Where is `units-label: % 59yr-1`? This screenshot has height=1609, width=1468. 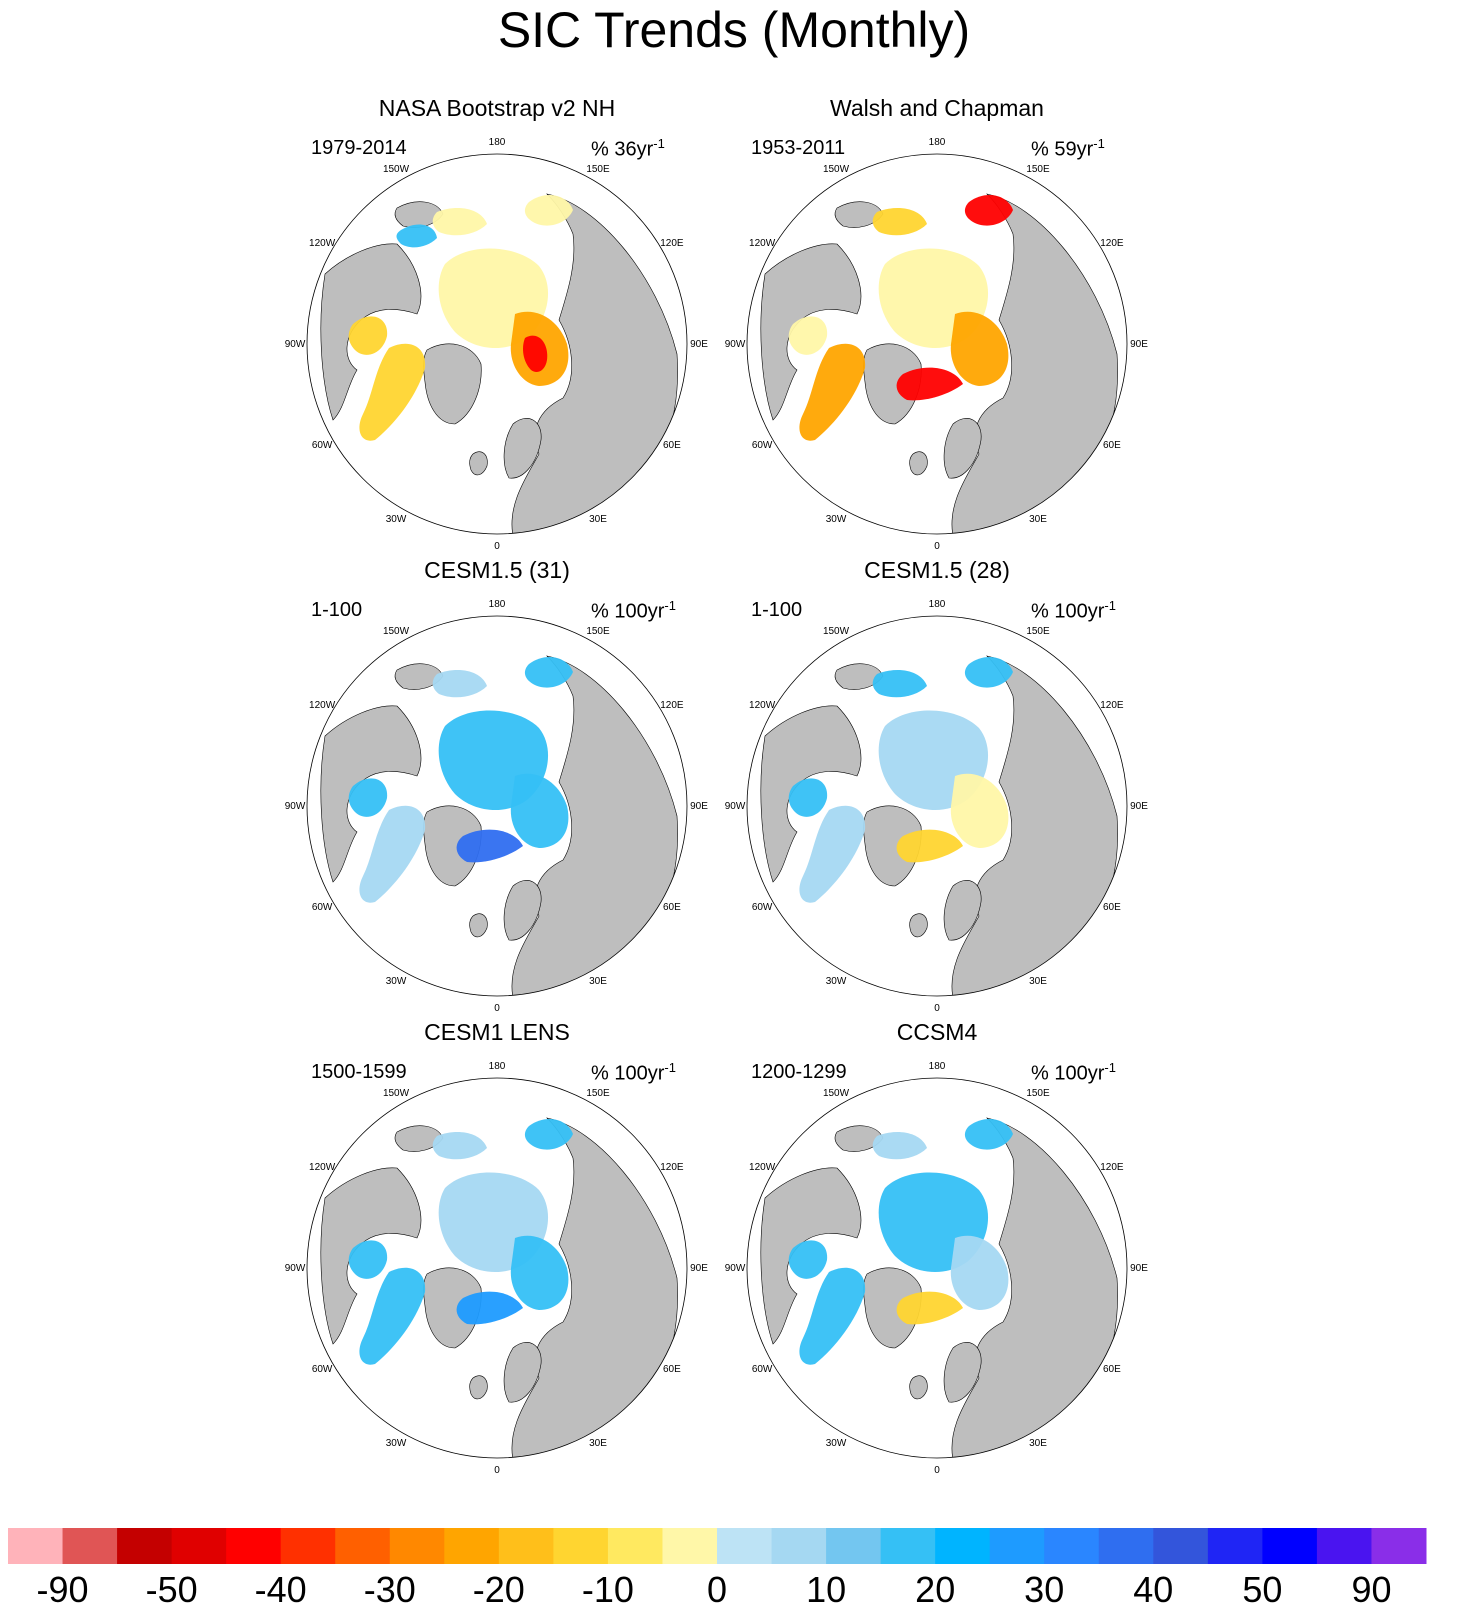
units-label: % 59yr-1 is located at coordinates (1068, 148).